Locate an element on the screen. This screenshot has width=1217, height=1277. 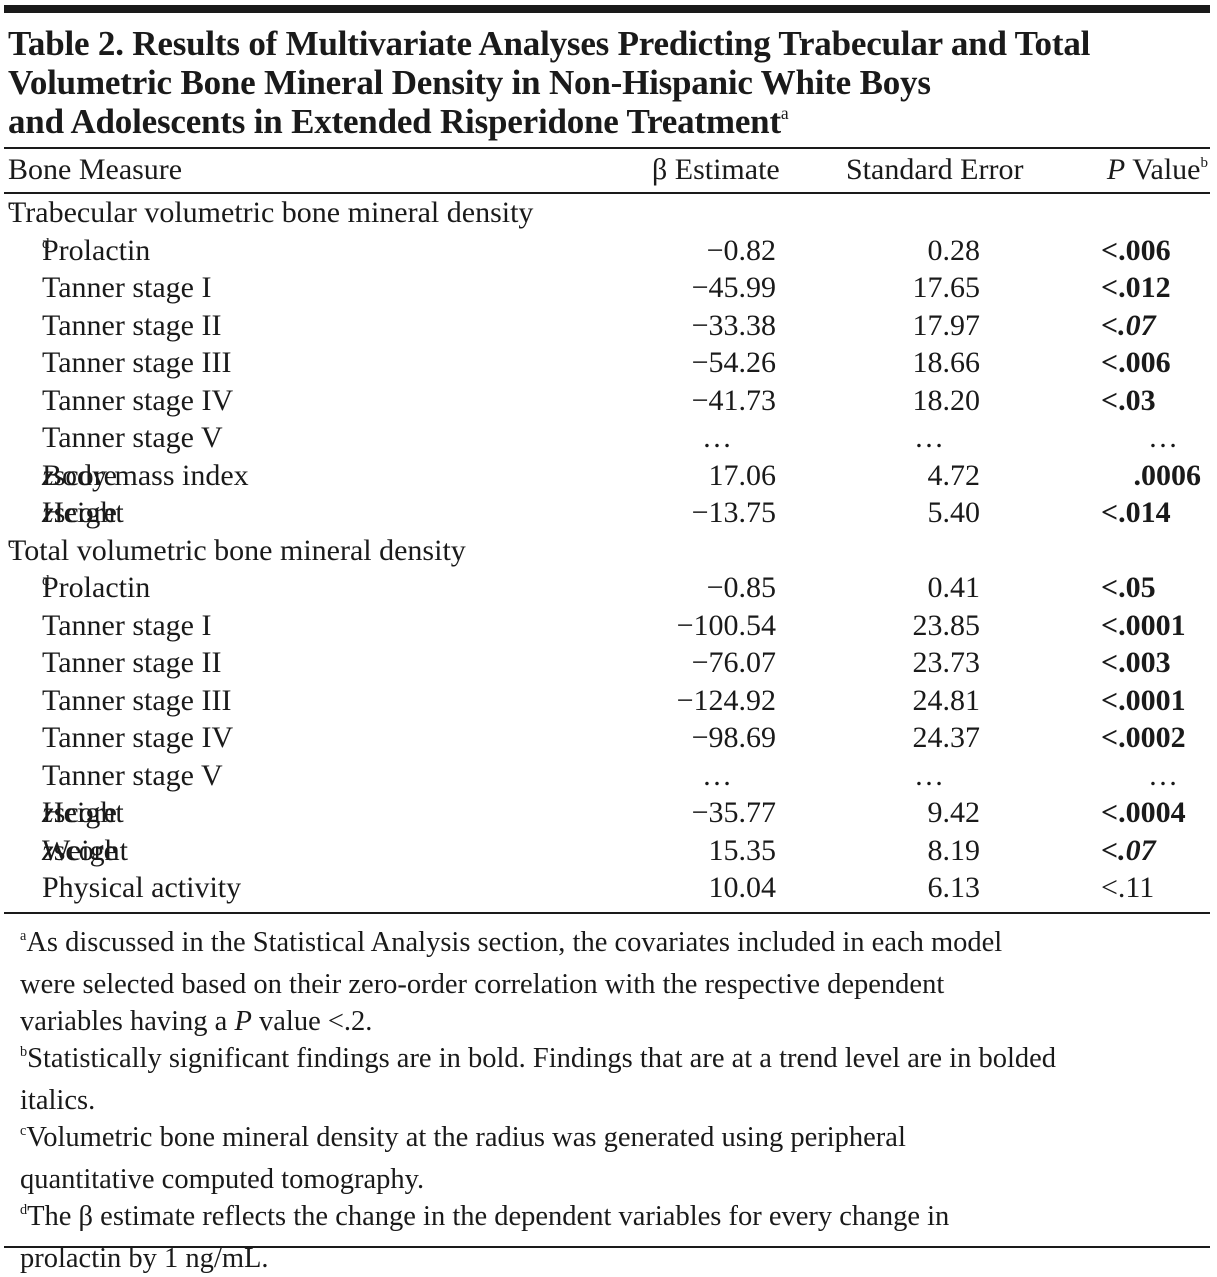
footnote-mark: c is located at coordinates (23, 1130).